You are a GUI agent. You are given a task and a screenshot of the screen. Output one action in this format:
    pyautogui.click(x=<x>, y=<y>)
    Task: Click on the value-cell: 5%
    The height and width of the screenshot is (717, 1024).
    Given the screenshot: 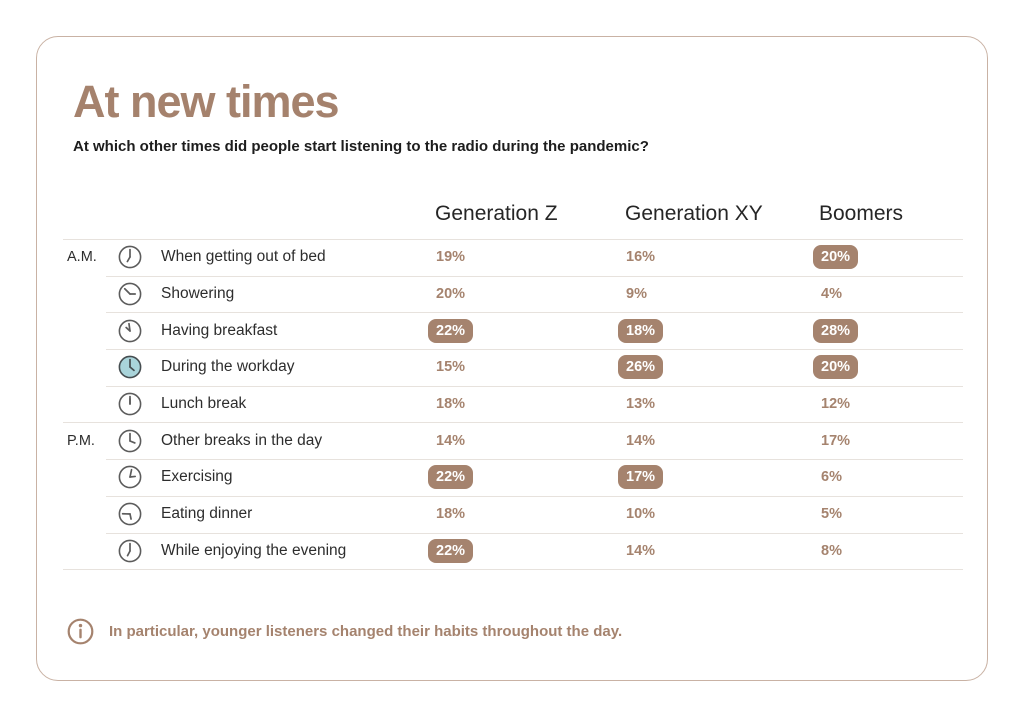 What is the action you would take?
    pyautogui.click(x=831, y=514)
    